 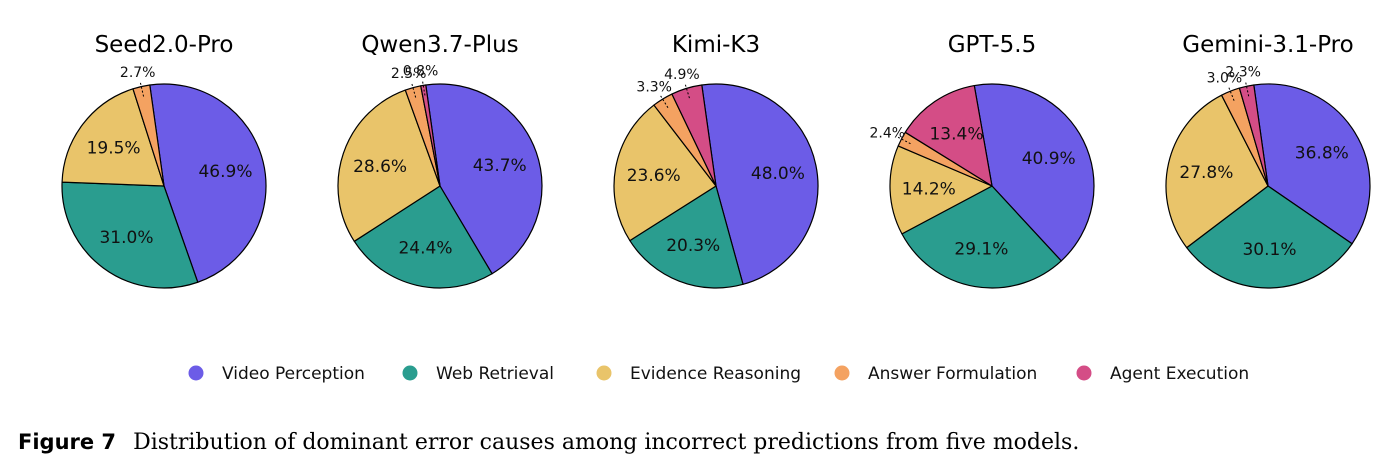 I want to click on slice-label: 40.9%, so click(x=1049, y=159).